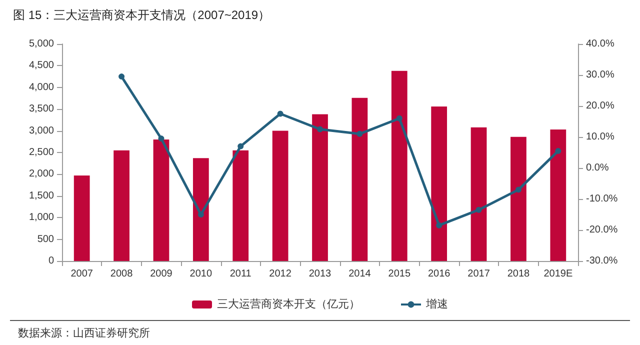 This screenshot has width=640, height=345. Describe the element at coordinates (122, 274) in the screenshot. I see `x-tick-label: 2008` at that location.